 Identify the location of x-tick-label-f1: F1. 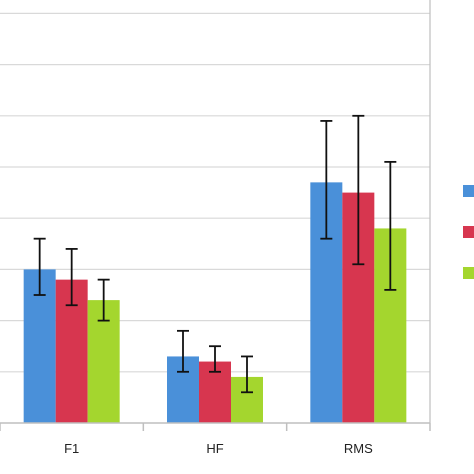
(71, 448).